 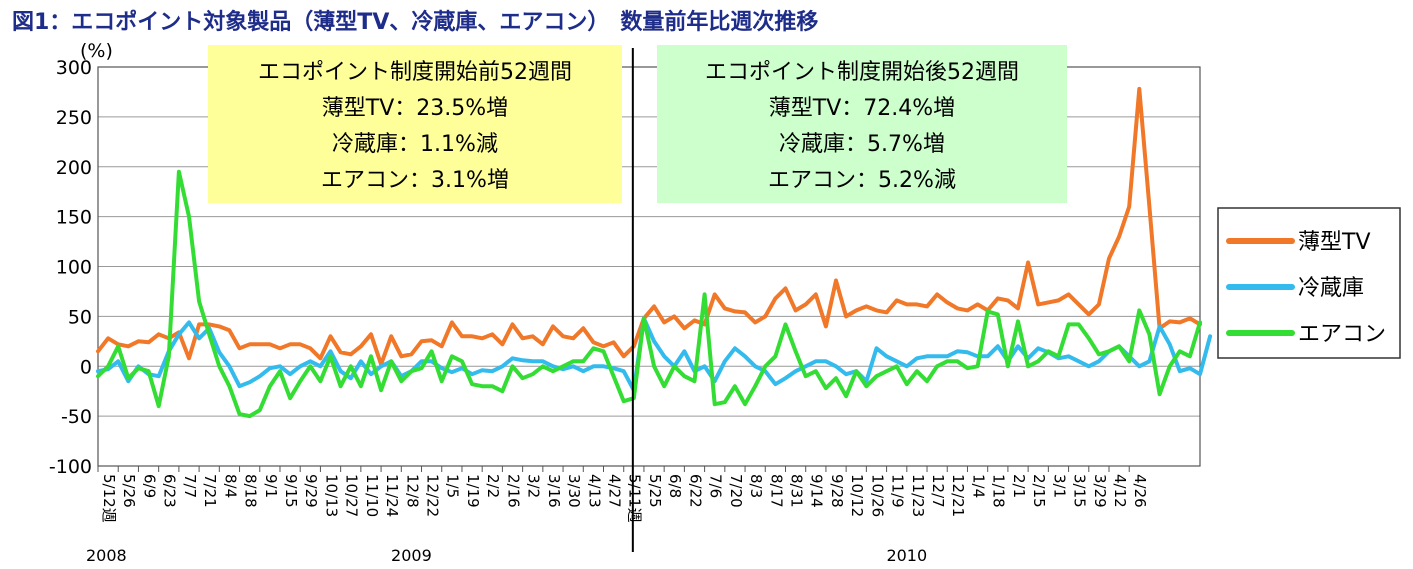 I want to click on x-tick-label: 11/23, so click(x=918, y=495).